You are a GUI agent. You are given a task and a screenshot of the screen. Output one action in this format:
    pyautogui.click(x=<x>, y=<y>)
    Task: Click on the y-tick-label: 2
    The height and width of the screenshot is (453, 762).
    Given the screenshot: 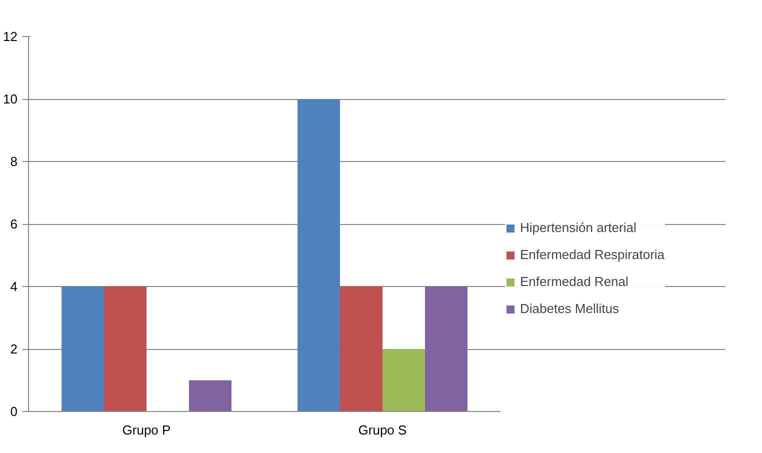 What is the action you would take?
    pyautogui.click(x=14, y=349)
    